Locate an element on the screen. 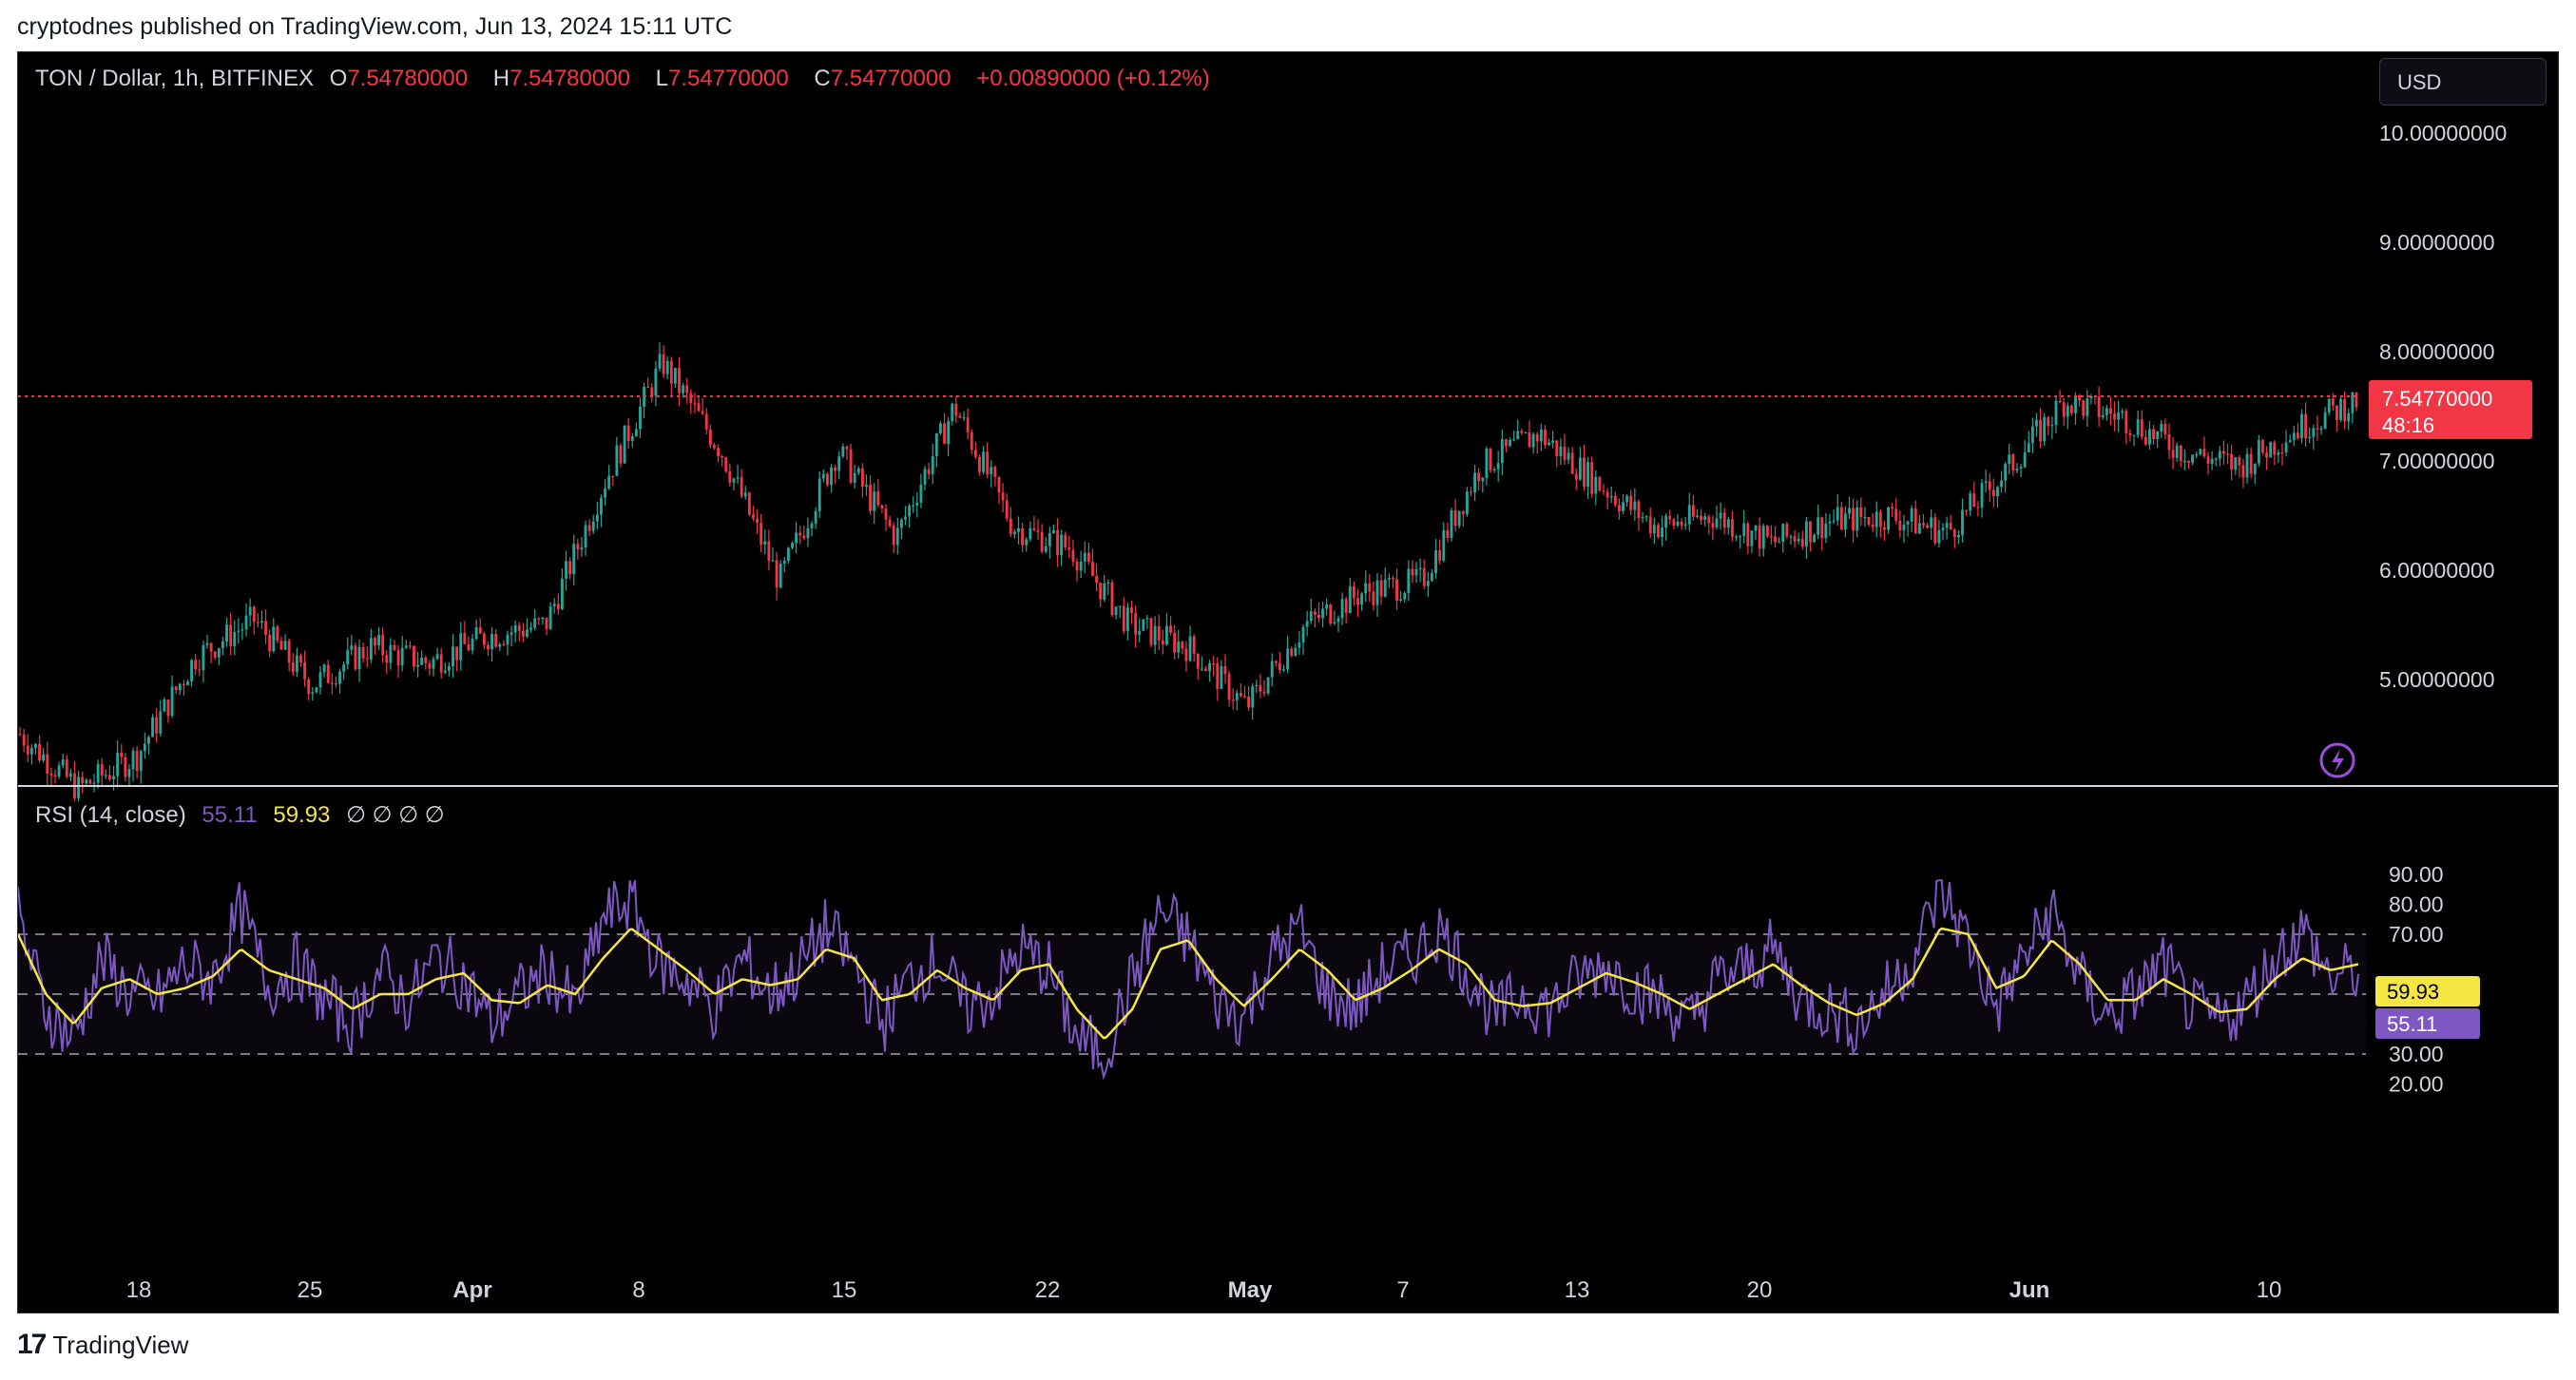 The image size is (2576, 1380). change-value: +0.00890000 (+0.12%) is located at coordinates (1093, 78).